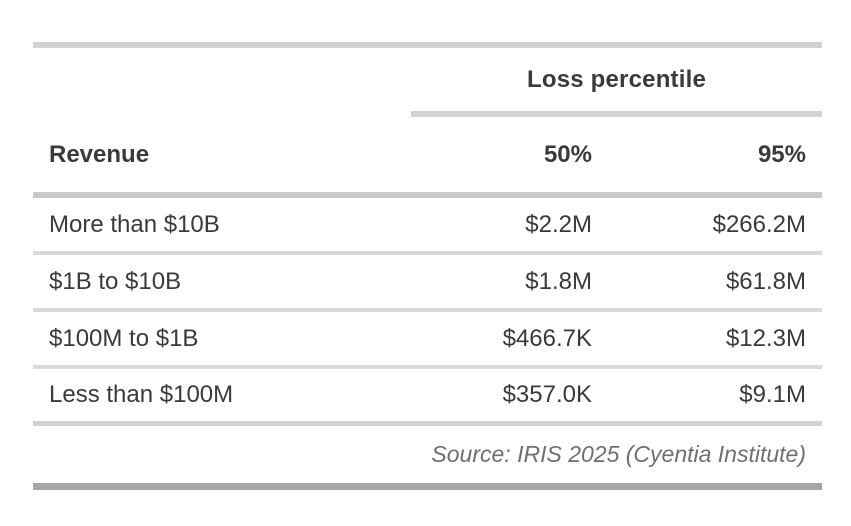 The height and width of the screenshot is (526, 851). What do you see at coordinates (765, 338) in the screenshot?
I see `p95-cell: $12.3M` at bounding box center [765, 338].